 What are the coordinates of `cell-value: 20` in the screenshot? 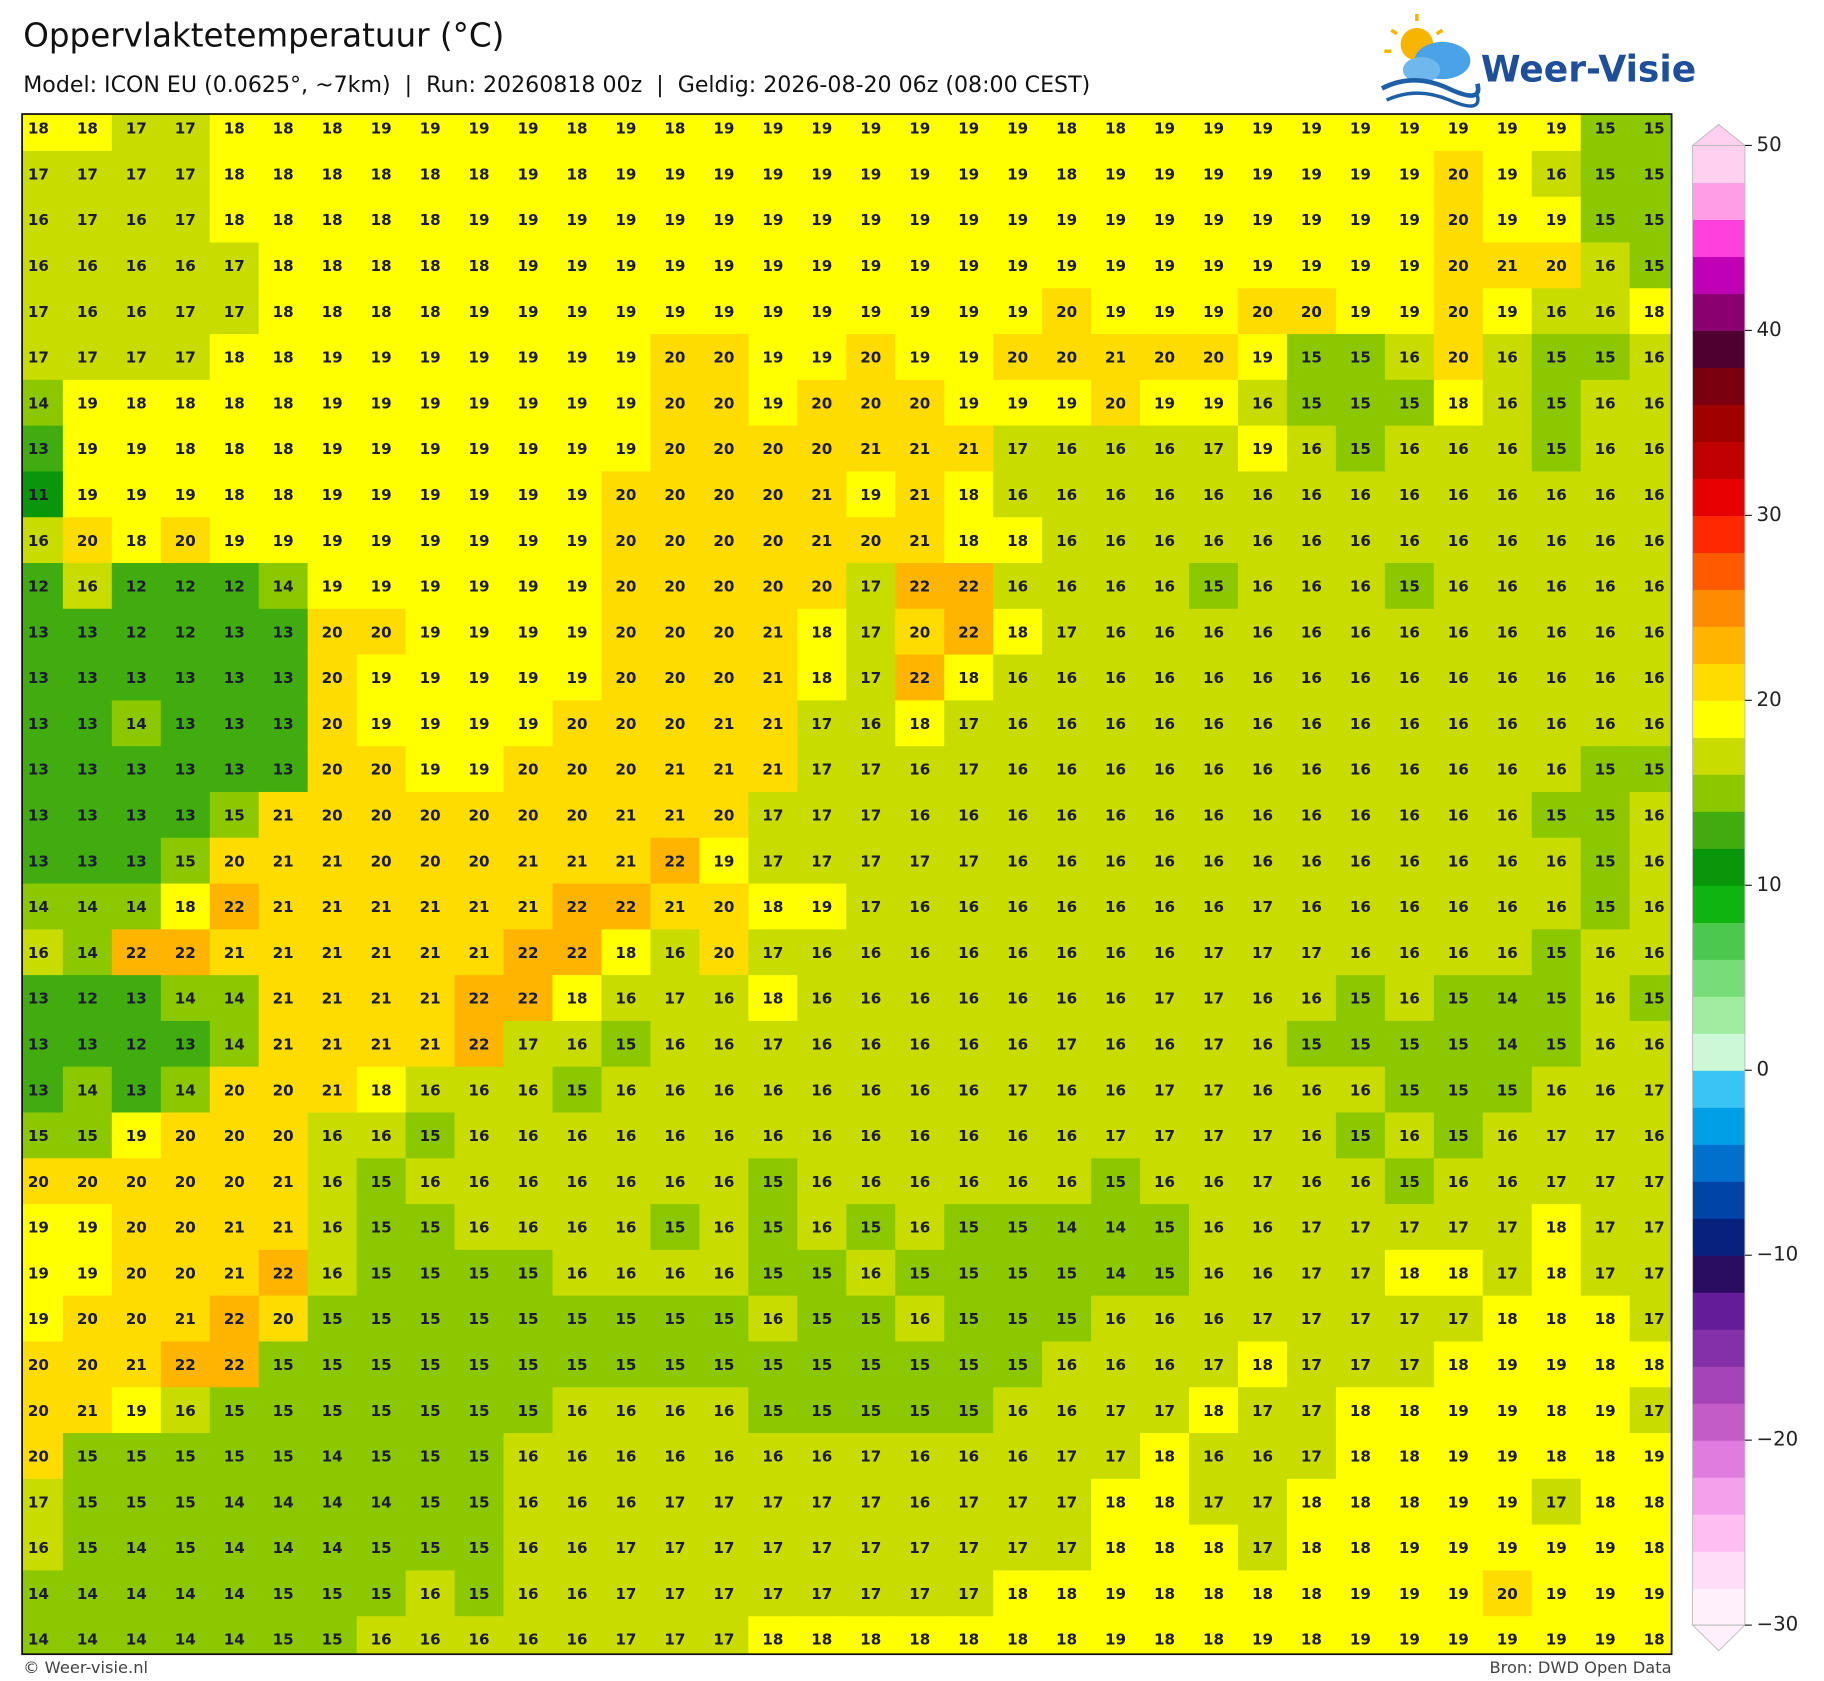 It's located at (185, 1228).